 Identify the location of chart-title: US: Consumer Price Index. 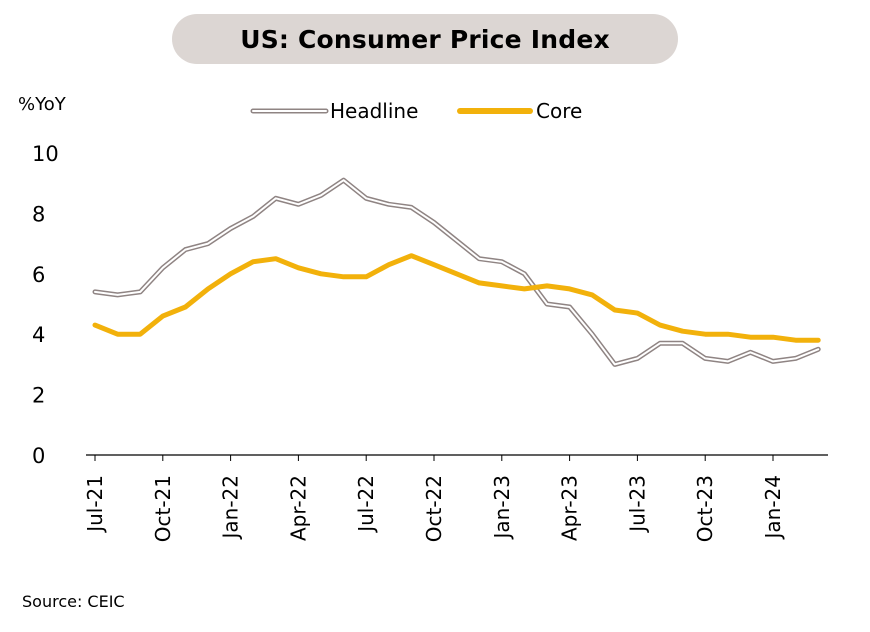
(425, 39).